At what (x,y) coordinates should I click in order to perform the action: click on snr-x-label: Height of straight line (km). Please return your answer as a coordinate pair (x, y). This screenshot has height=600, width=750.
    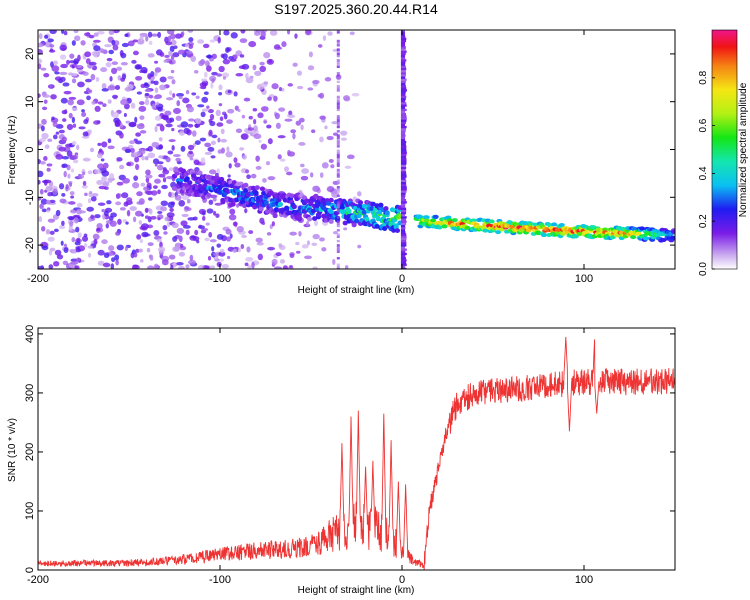
    Looking at the image, I should click on (356, 590).